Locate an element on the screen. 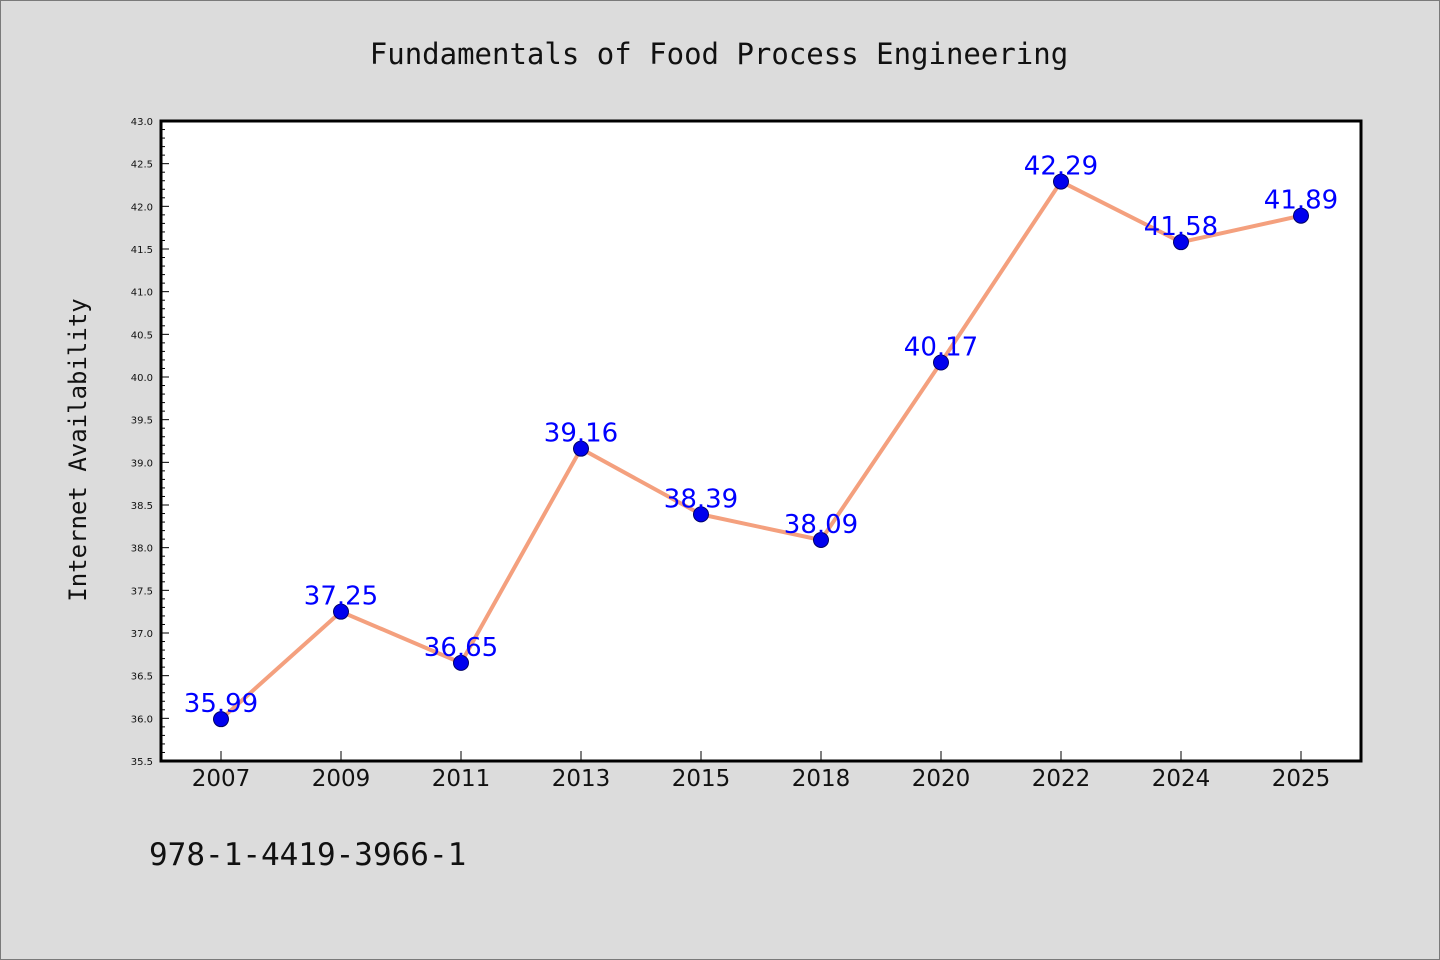 Image resolution: width=1440 pixels, height=960 pixels. x-tick-label: 2020 is located at coordinates (941, 779).